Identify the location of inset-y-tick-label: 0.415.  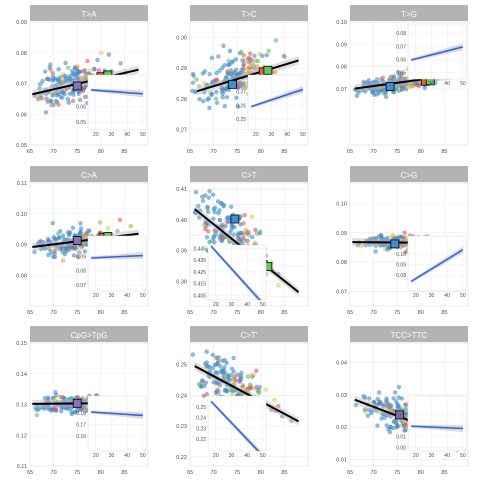
(199, 285).